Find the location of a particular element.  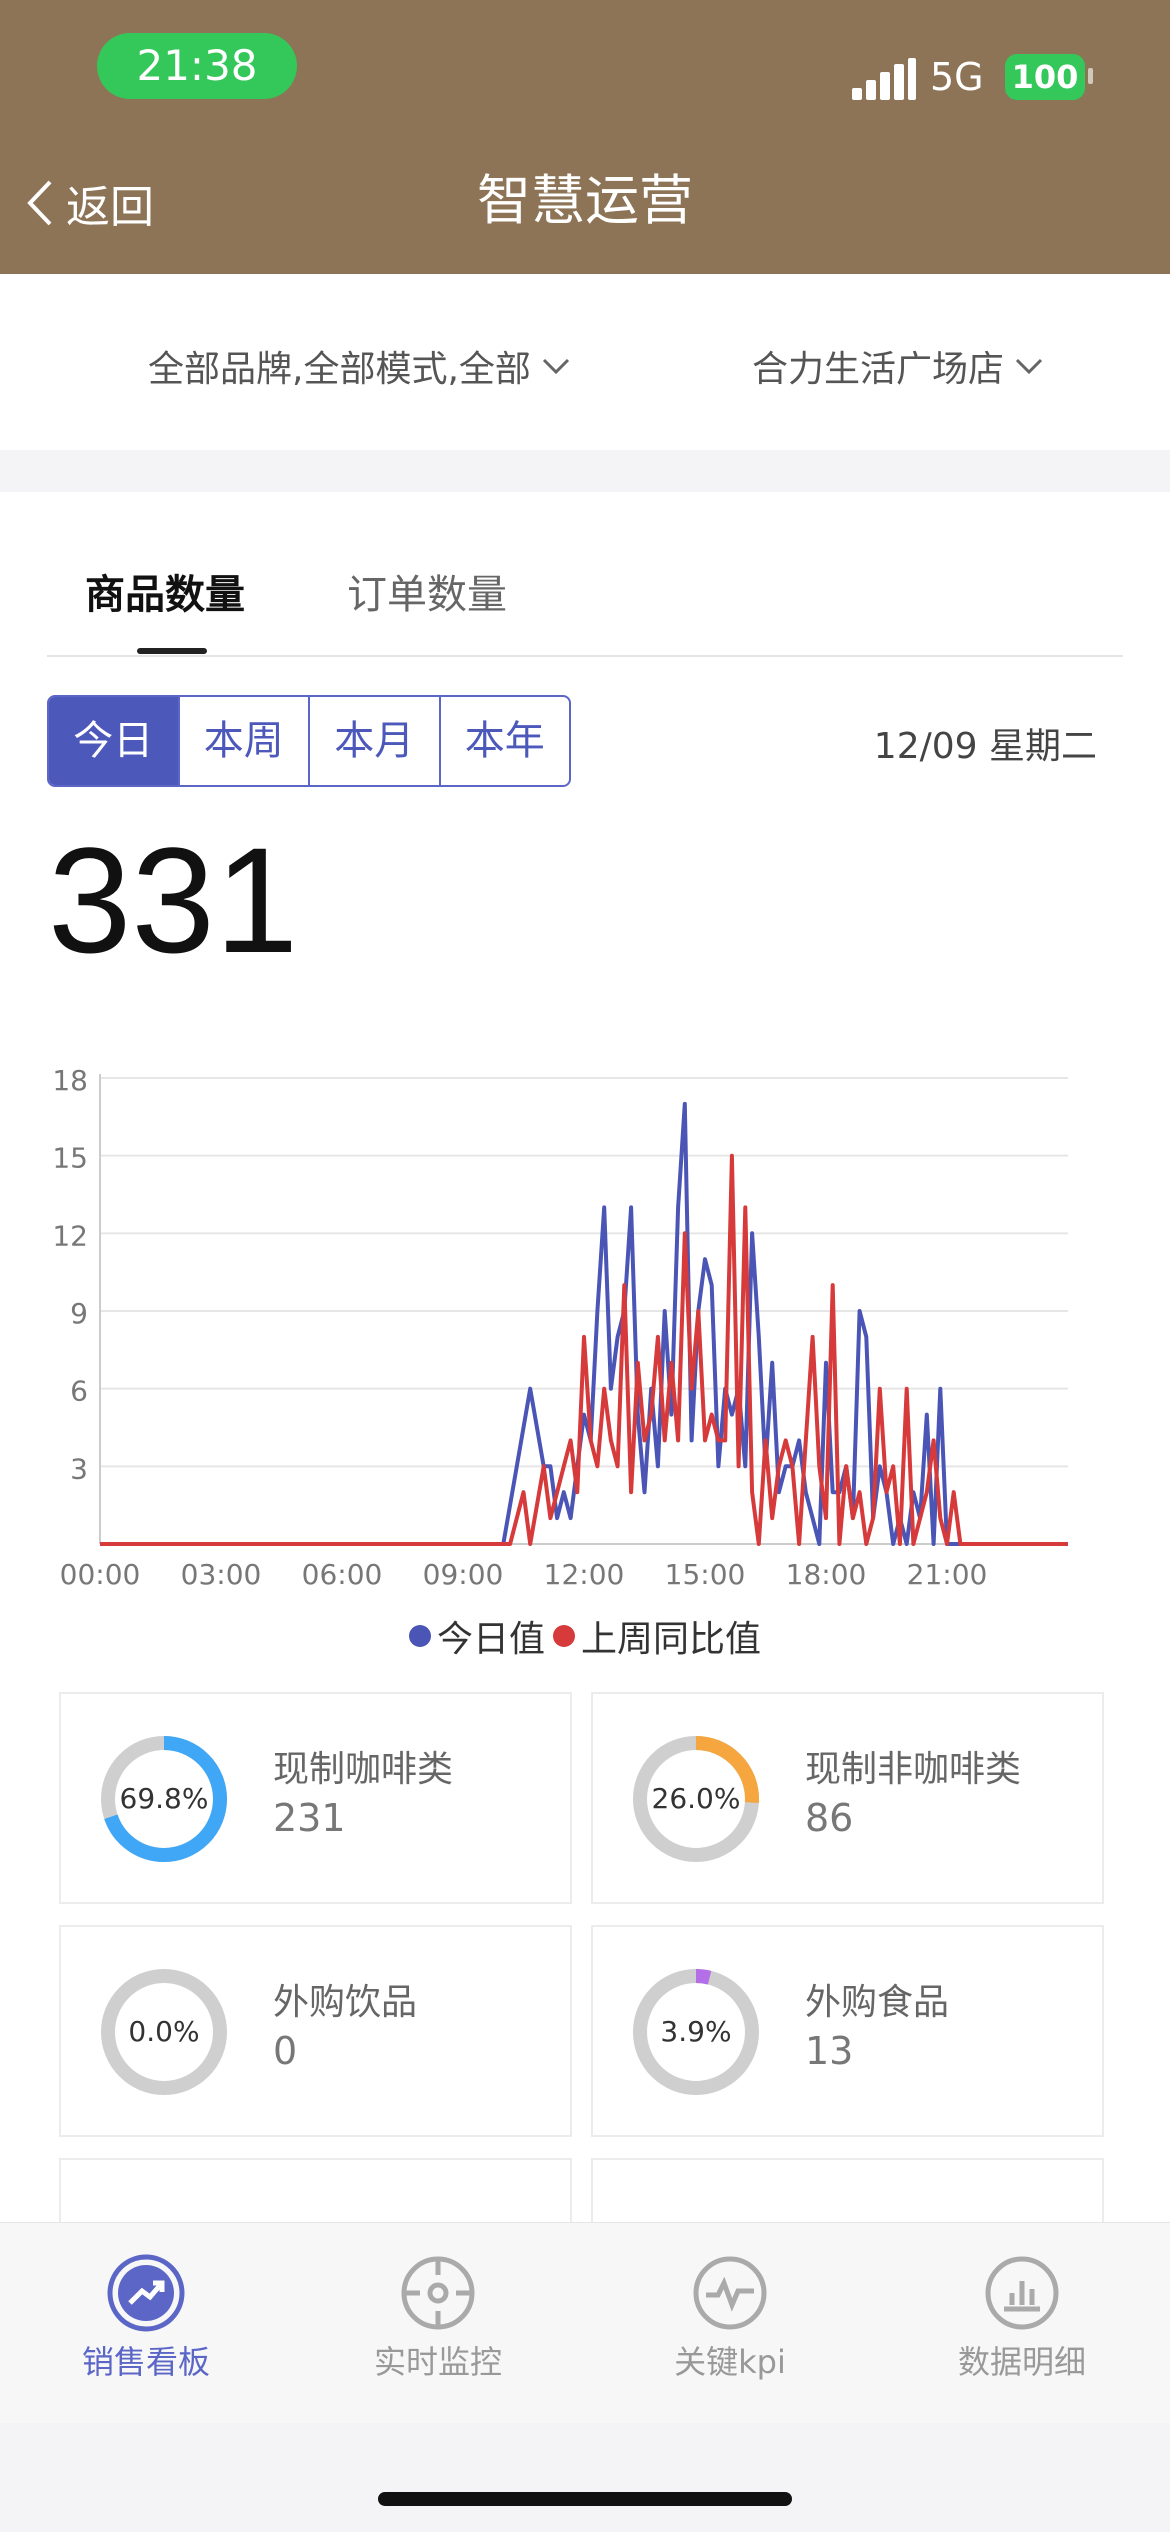

tab-goods-count: 商品数量 is located at coordinates (165, 595).